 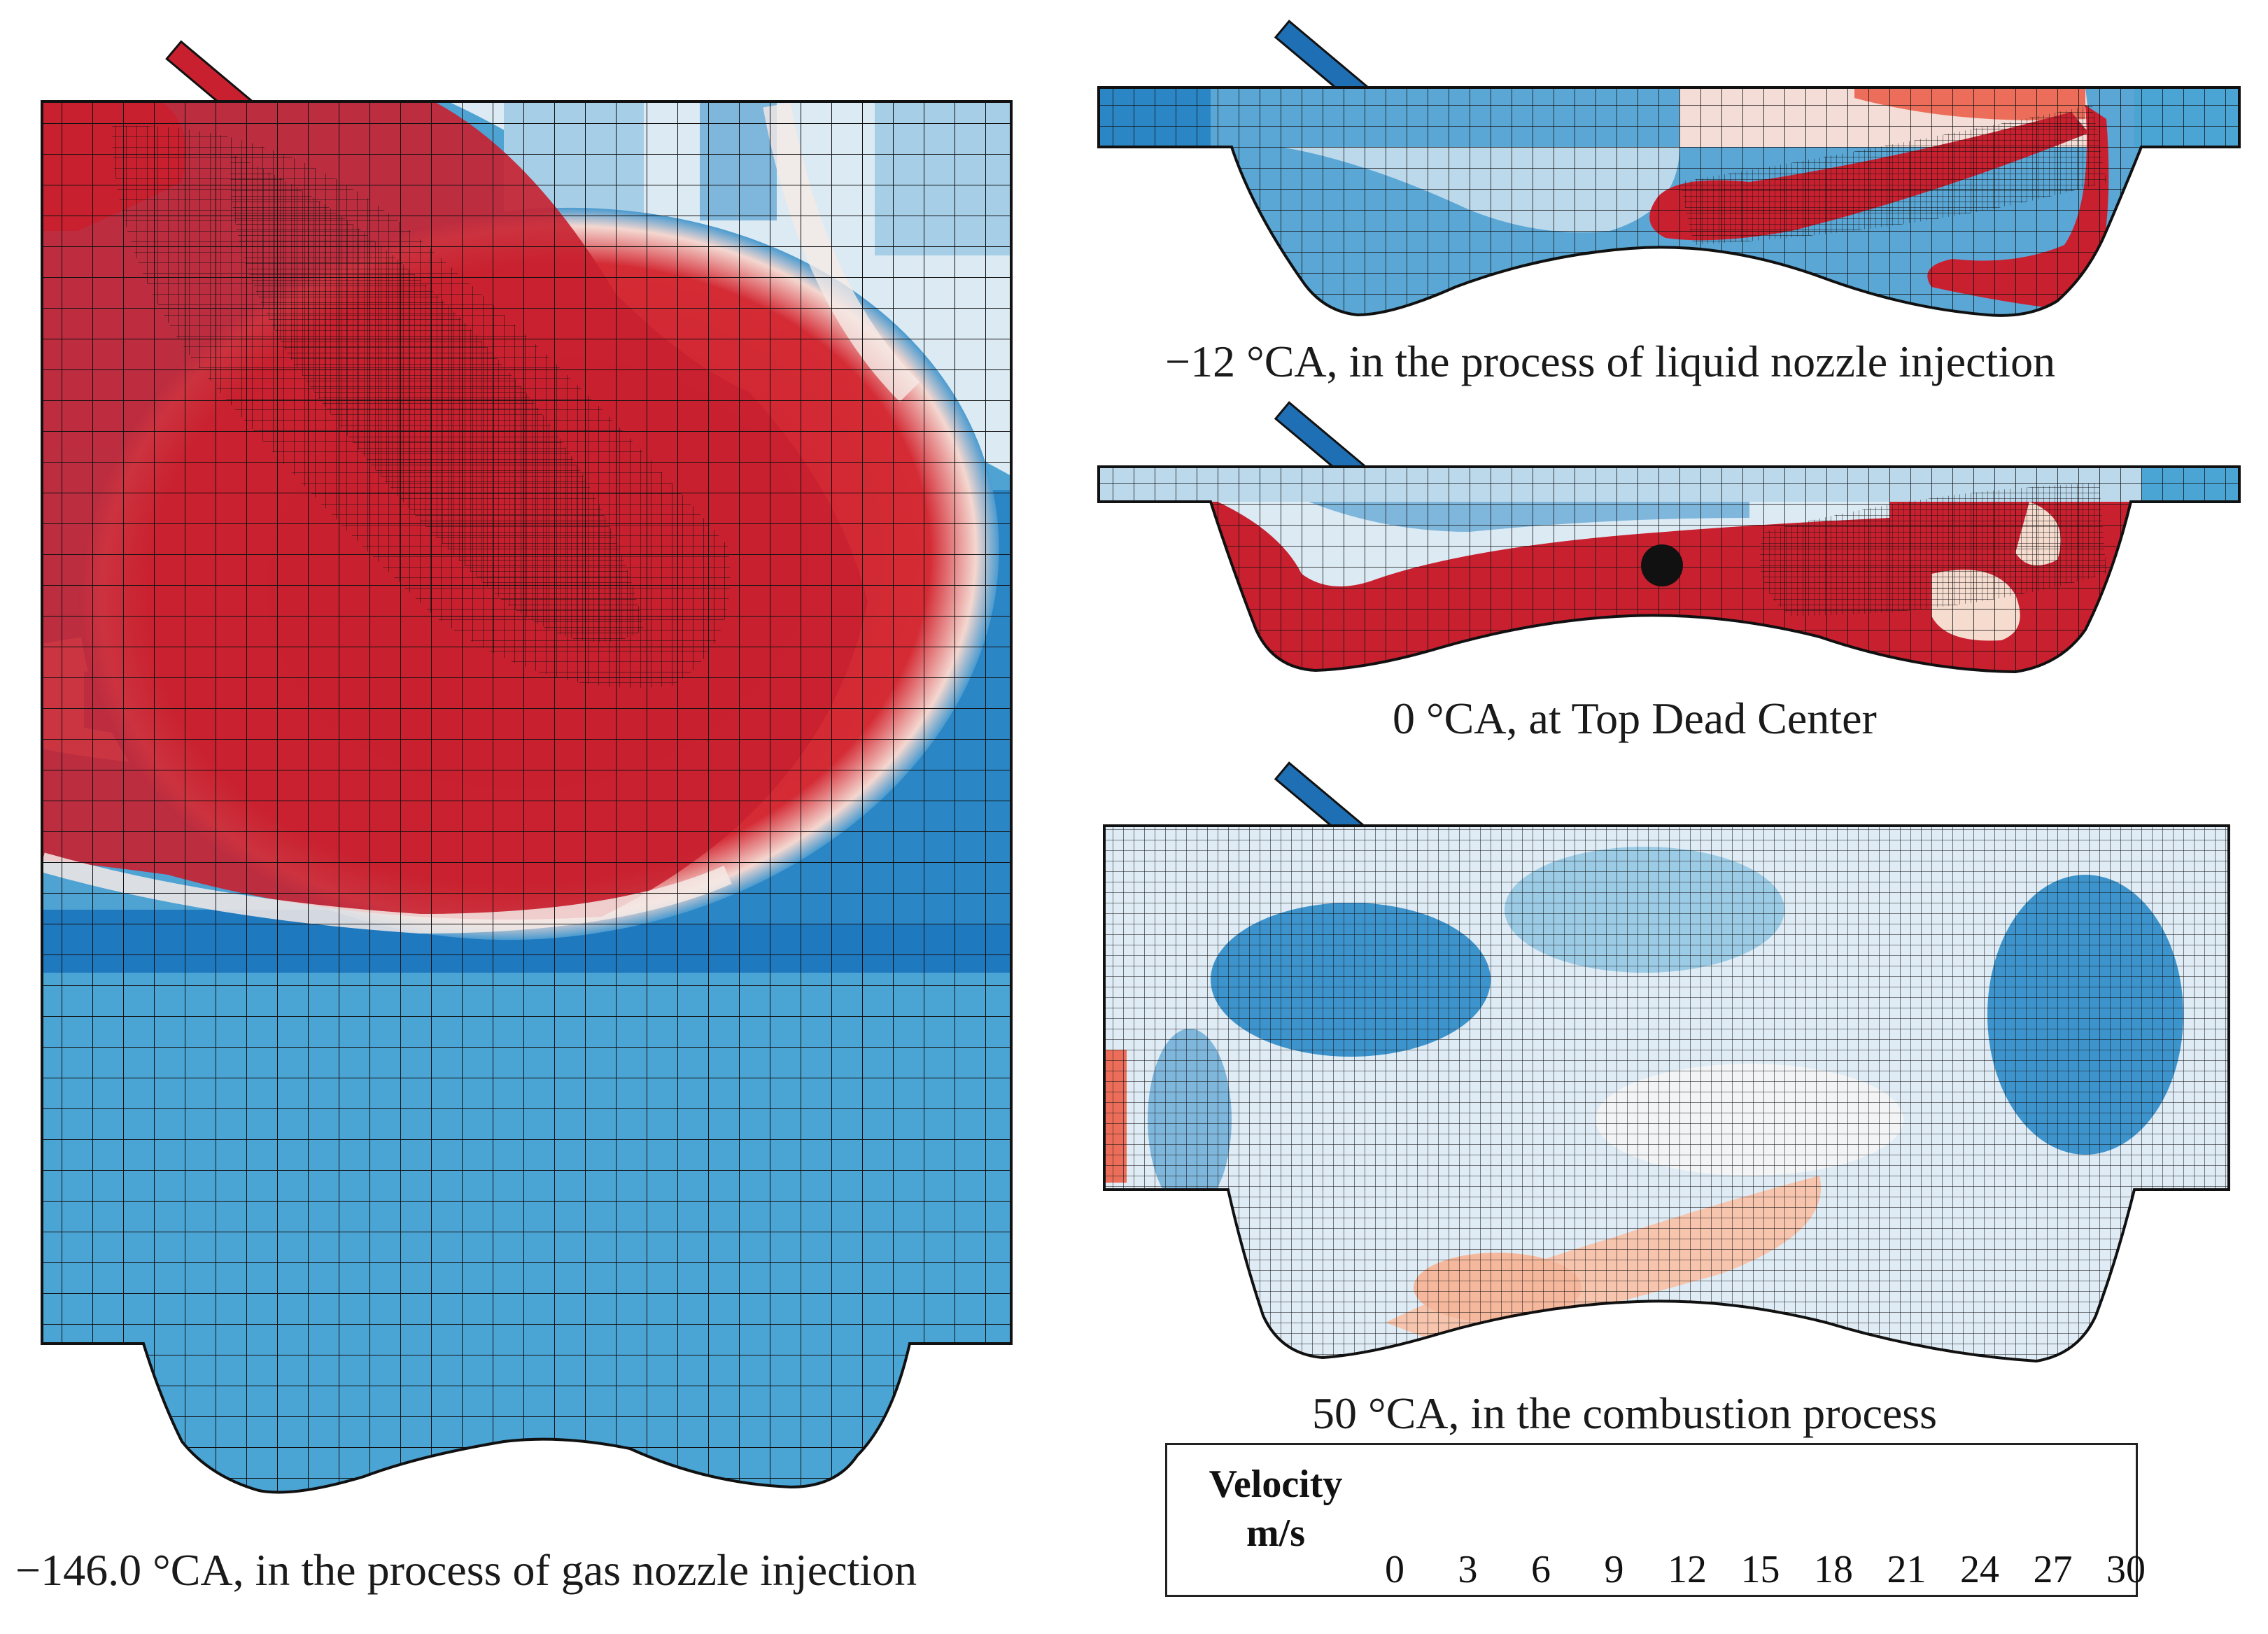 What do you see at coordinates (1394, 1569) in the screenshot?
I see `legend-tick-label: 0` at bounding box center [1394, 1569].